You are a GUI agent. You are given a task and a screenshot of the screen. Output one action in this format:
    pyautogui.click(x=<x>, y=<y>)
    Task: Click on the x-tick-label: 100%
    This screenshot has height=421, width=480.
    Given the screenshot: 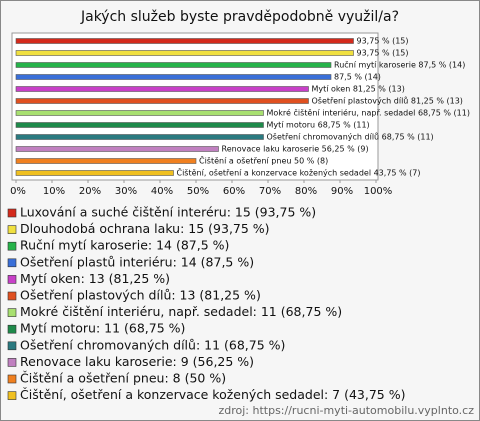 What is the action you would take?
    pyautogui.click(x=378, y=191)
    